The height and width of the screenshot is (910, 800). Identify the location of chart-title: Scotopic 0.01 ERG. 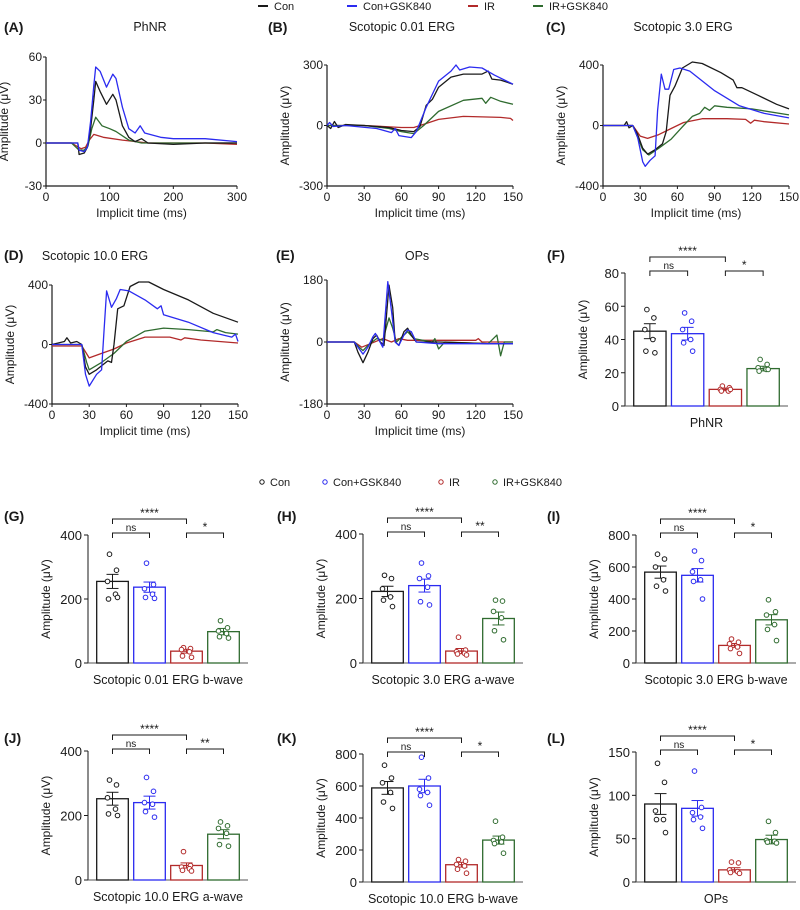
(402, 27).